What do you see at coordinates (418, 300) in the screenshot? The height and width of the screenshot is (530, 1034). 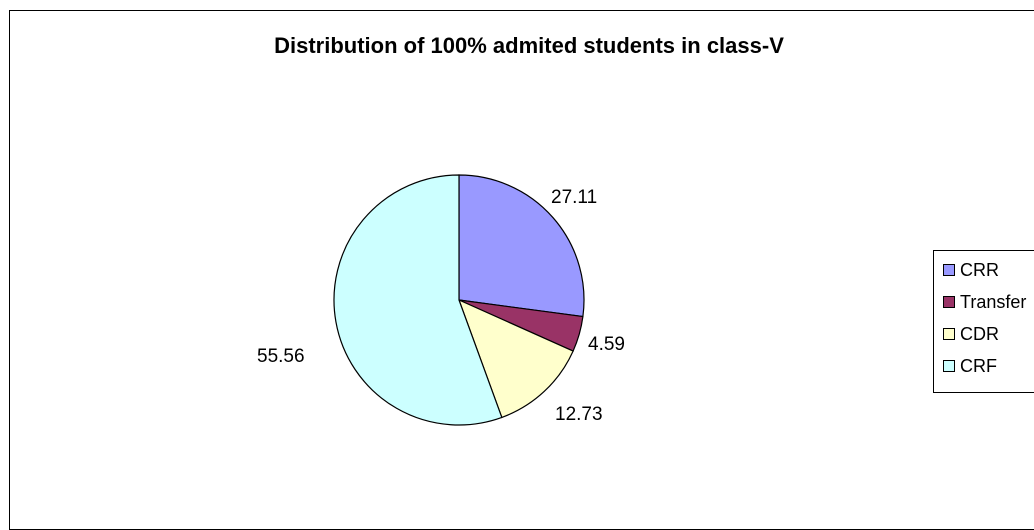 I see `pie-slice-crf` at bounding box center [418, 300].